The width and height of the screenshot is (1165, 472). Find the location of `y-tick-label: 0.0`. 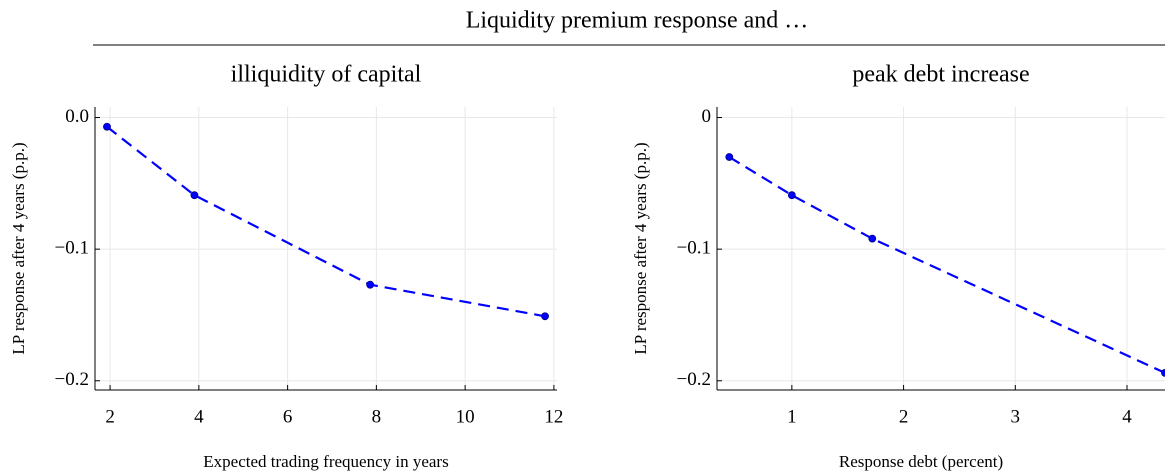

y-tick-label: 0.0 is located at coordinates (77, 116).